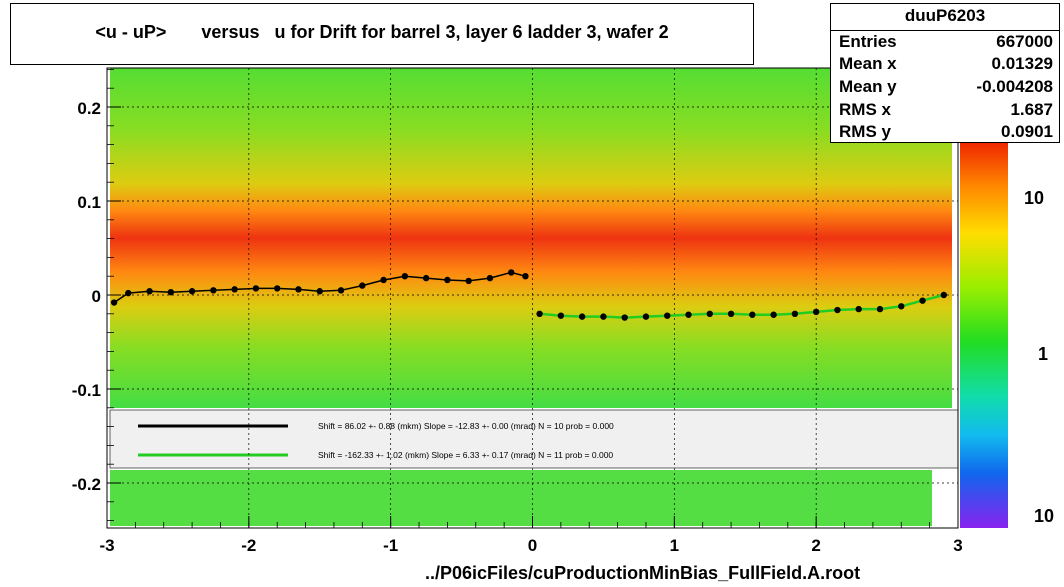  Describe the element at coordinates (1044, 516) in the screenshot. I see `colorbar-tick-10-exp: 10` at that location.